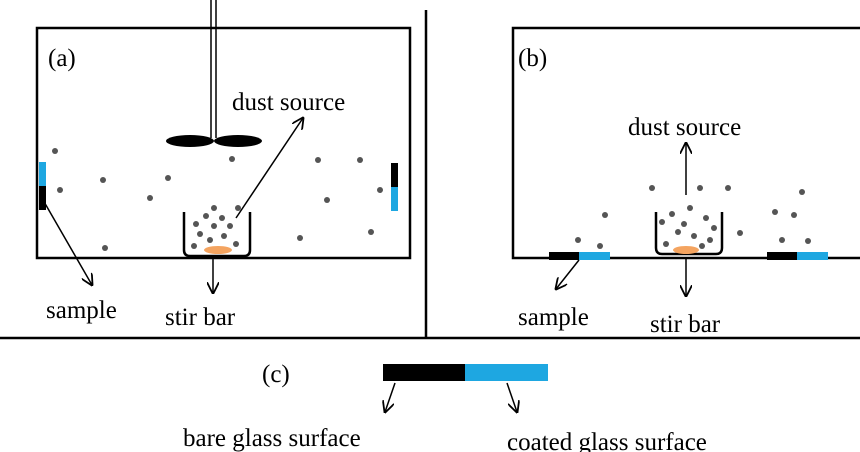 This screenshot has width=860, height=452. What do you see at coordinates (62, 58) in the screenshot?
I see `panel-label: (a)` at bounding box center [62, 58].